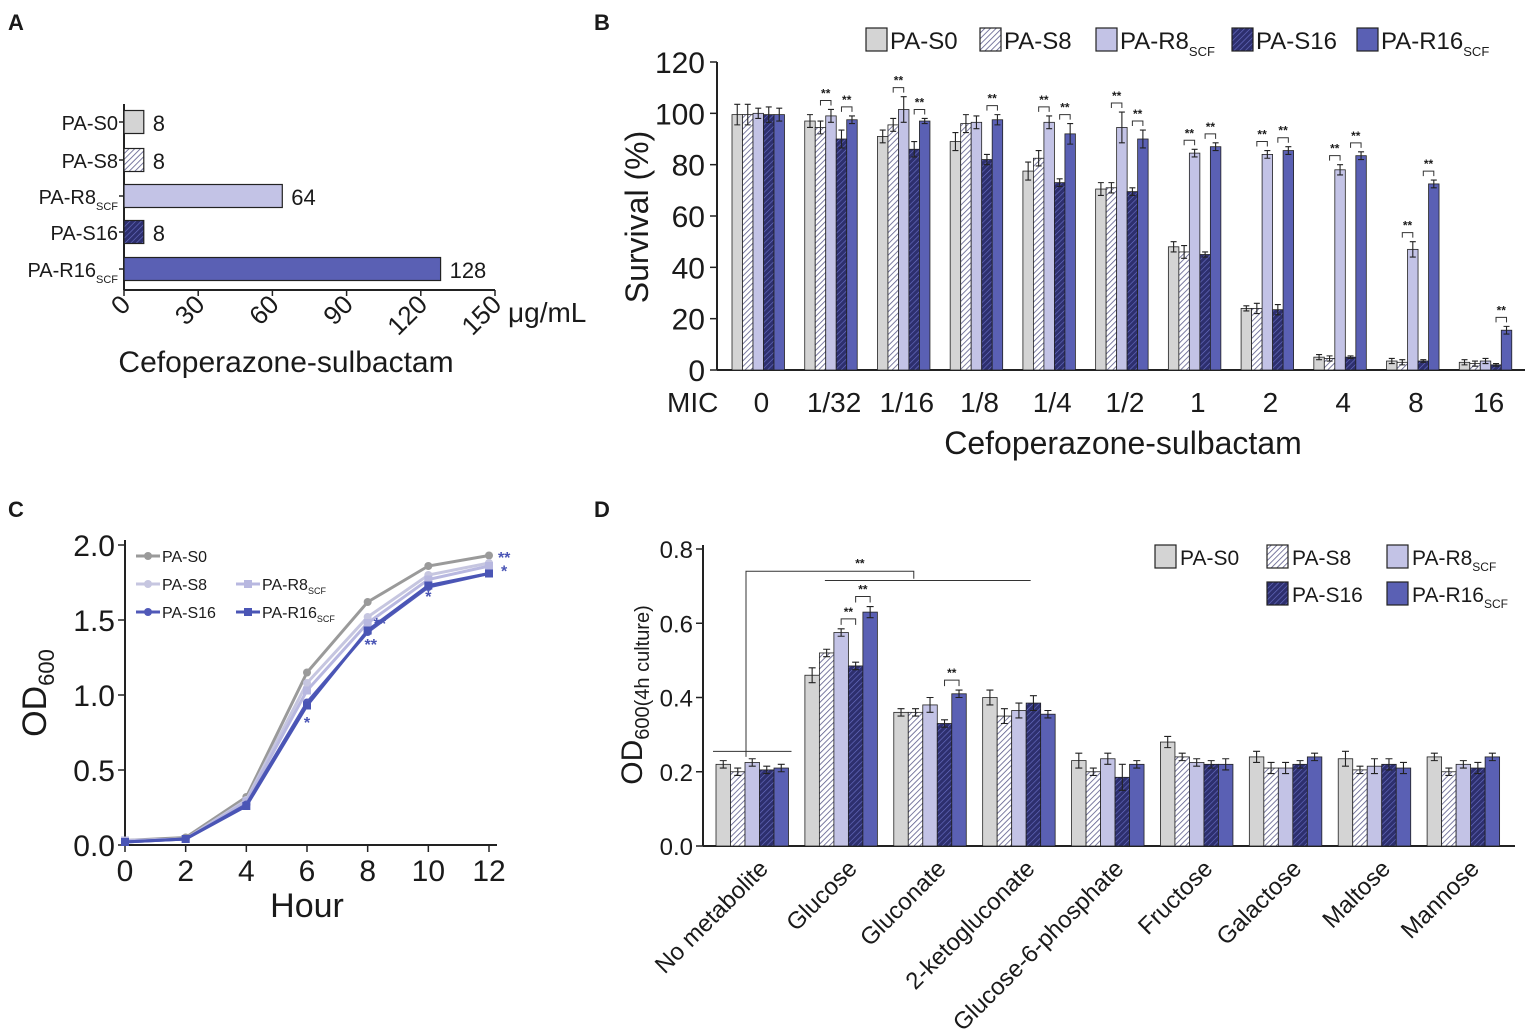 The image size is (1535, 1034). I want to click on c-significance-label: *, so click(307, 723).